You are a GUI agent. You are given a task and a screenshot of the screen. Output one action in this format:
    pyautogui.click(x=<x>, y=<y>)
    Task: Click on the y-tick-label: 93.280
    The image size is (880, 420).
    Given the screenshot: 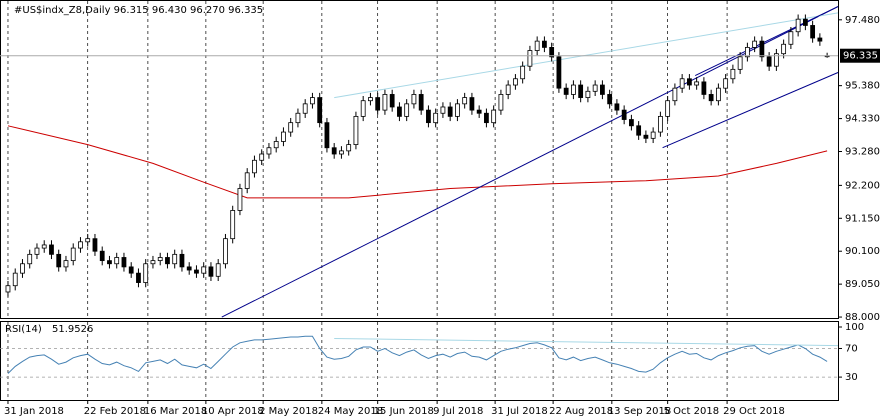 What is the action you would take?
    pyautogui.click(x=862, y=152)
    